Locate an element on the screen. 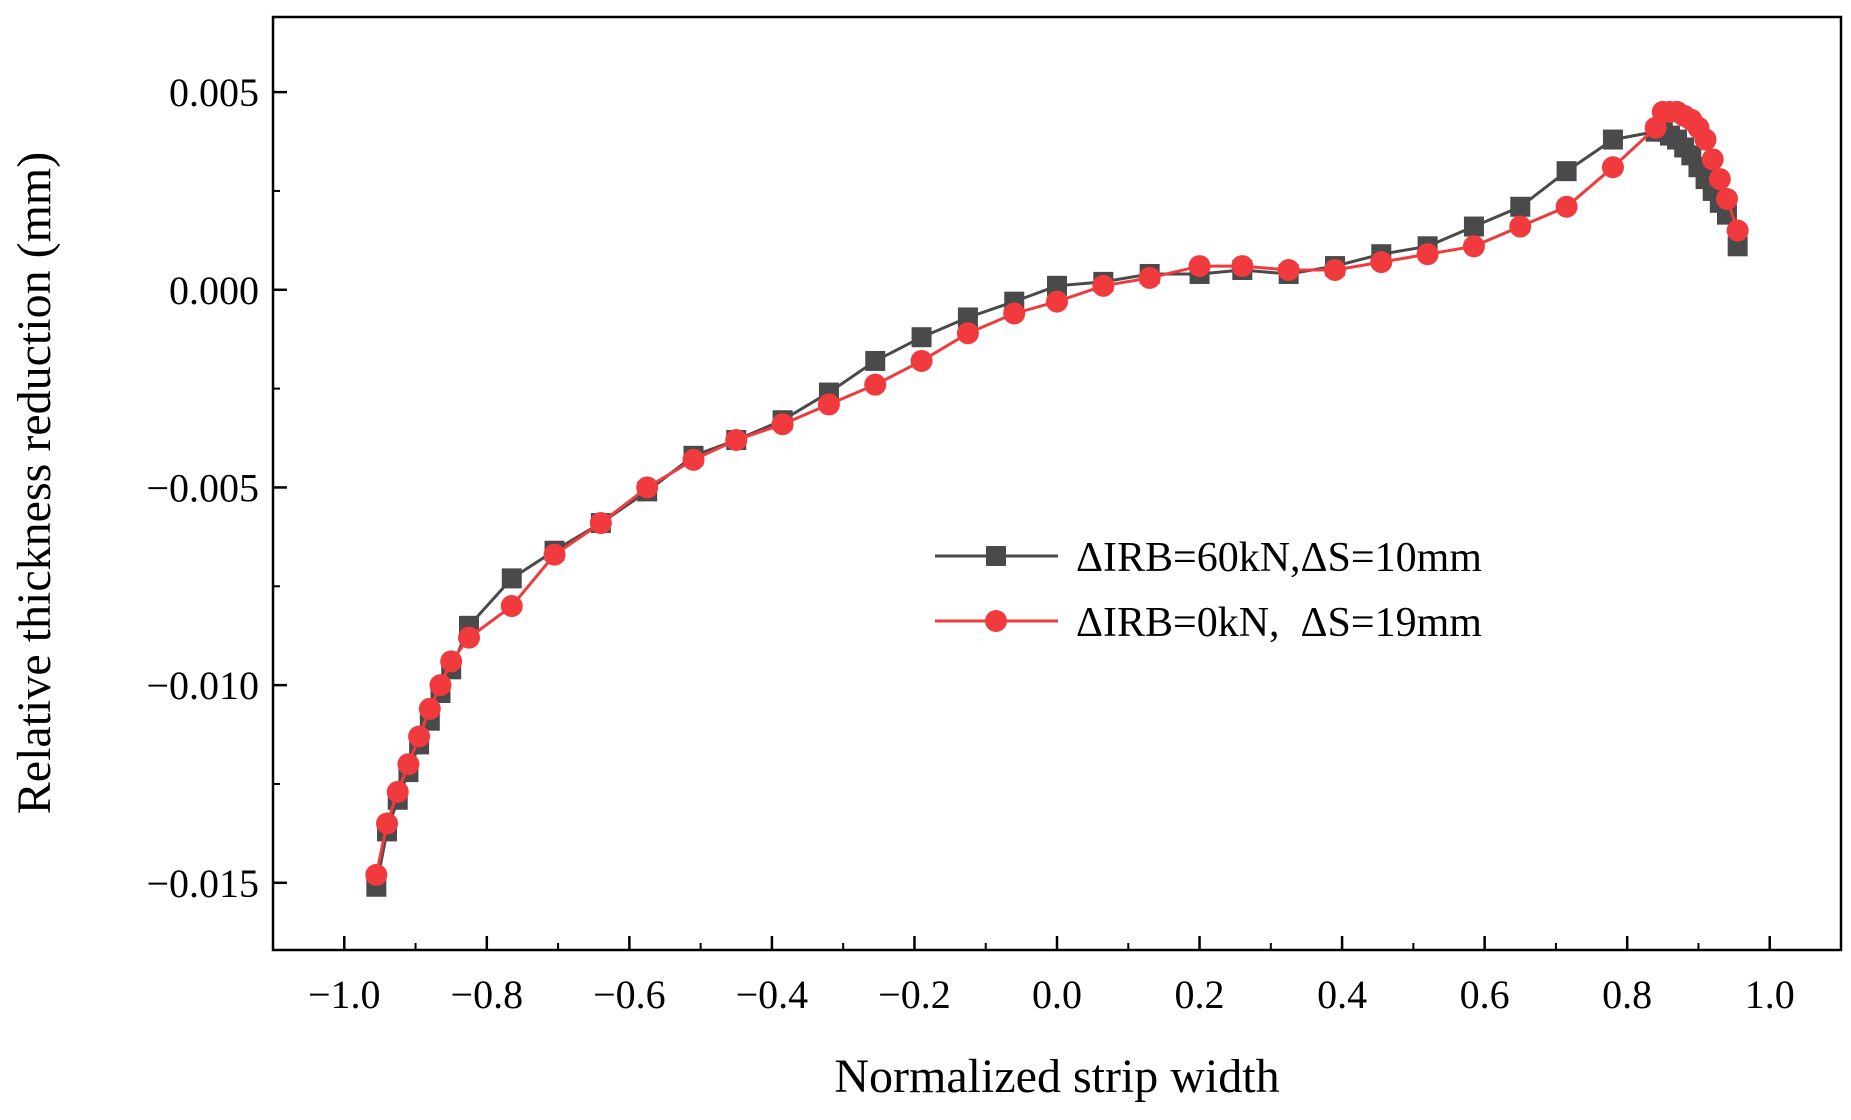 The width and height of the screenshot is (1851, 1120). x-tick-label: −0.8 is located at coordinates (487, 994).